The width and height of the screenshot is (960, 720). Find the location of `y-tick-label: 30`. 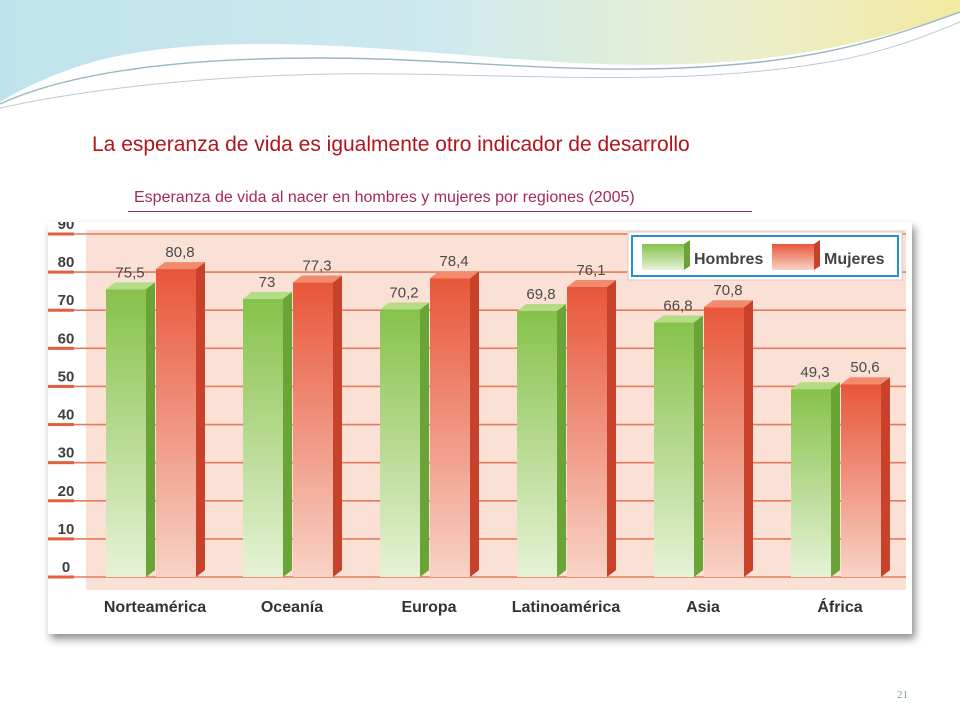

y-tick-label: 30 is located at coordinates (66, 453).